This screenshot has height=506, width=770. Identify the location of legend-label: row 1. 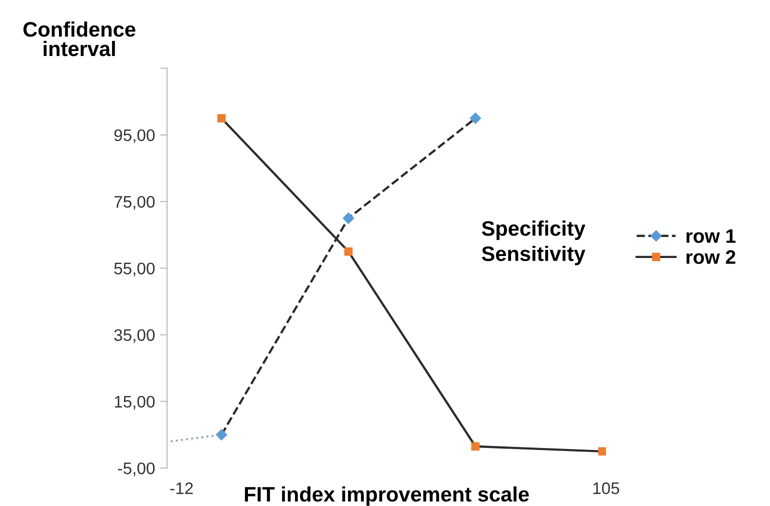
(711, 236).